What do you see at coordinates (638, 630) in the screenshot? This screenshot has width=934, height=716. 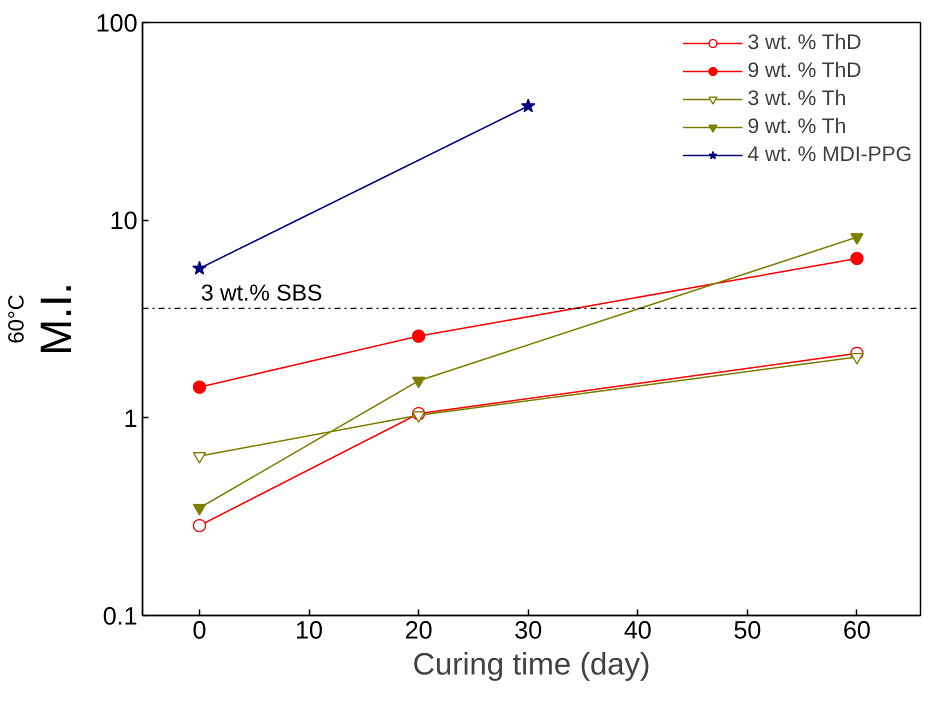 I see `x-tick-label: 40` at bounding box center [638, 630].